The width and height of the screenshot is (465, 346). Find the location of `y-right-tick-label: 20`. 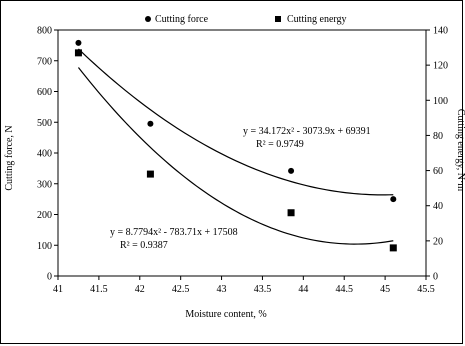

y-right-tick-label: 20 is located at coordinates (438, 241).